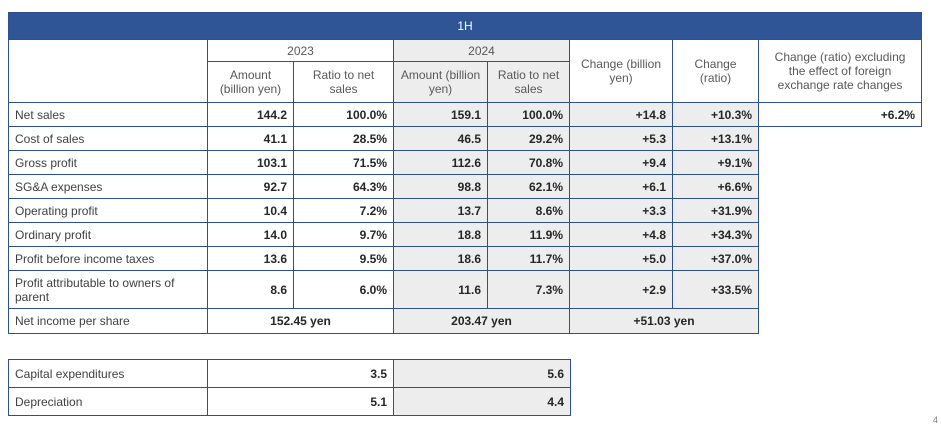 The width and height of the screenshot is (941, 427). I want to click on amount-2023: 14.0, so click(250, 234).